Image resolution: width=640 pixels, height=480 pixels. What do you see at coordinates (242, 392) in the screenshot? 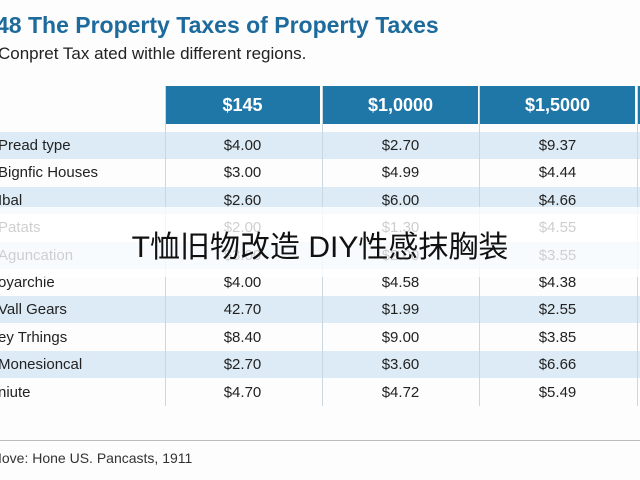
I see `cell-value: $4.70` at bounding box center [242, 392].